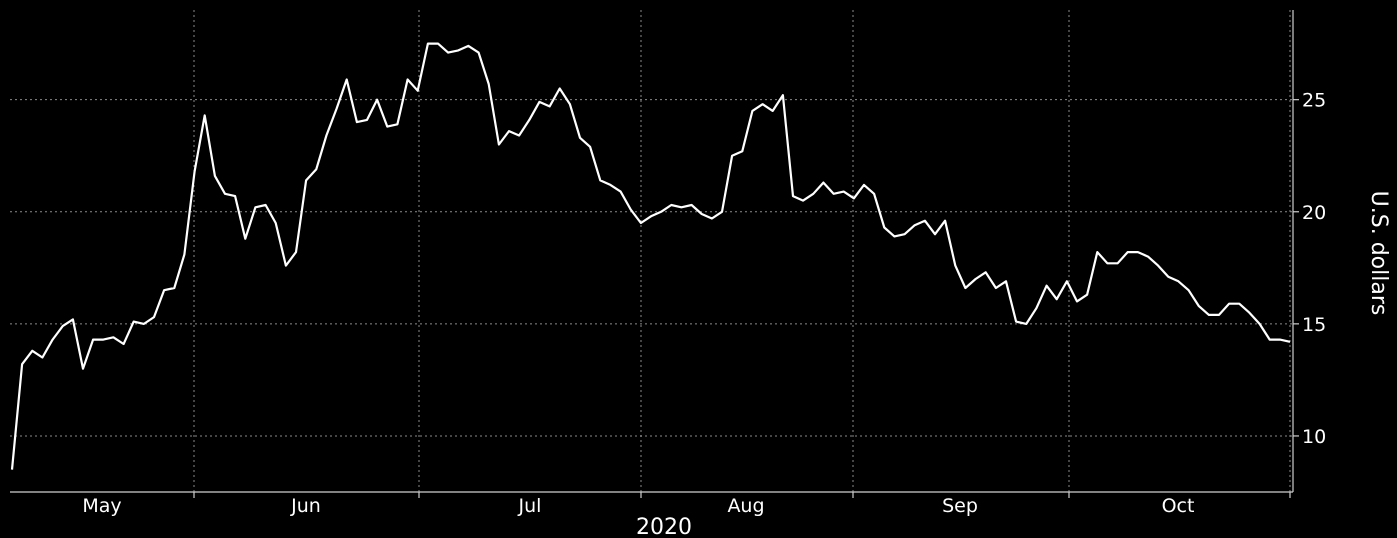 This screenshot has width=1397, height=538. Describe the element at coordinates (745, 506) in the screenshot. I see `x-tick-label: Aug` at that location.